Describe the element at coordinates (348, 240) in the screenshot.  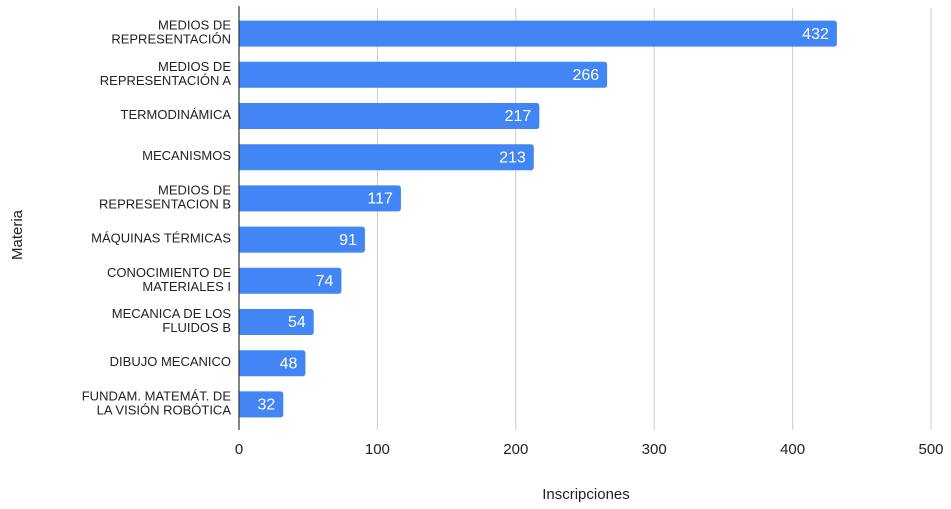
I see `value-label: 91` at that location.